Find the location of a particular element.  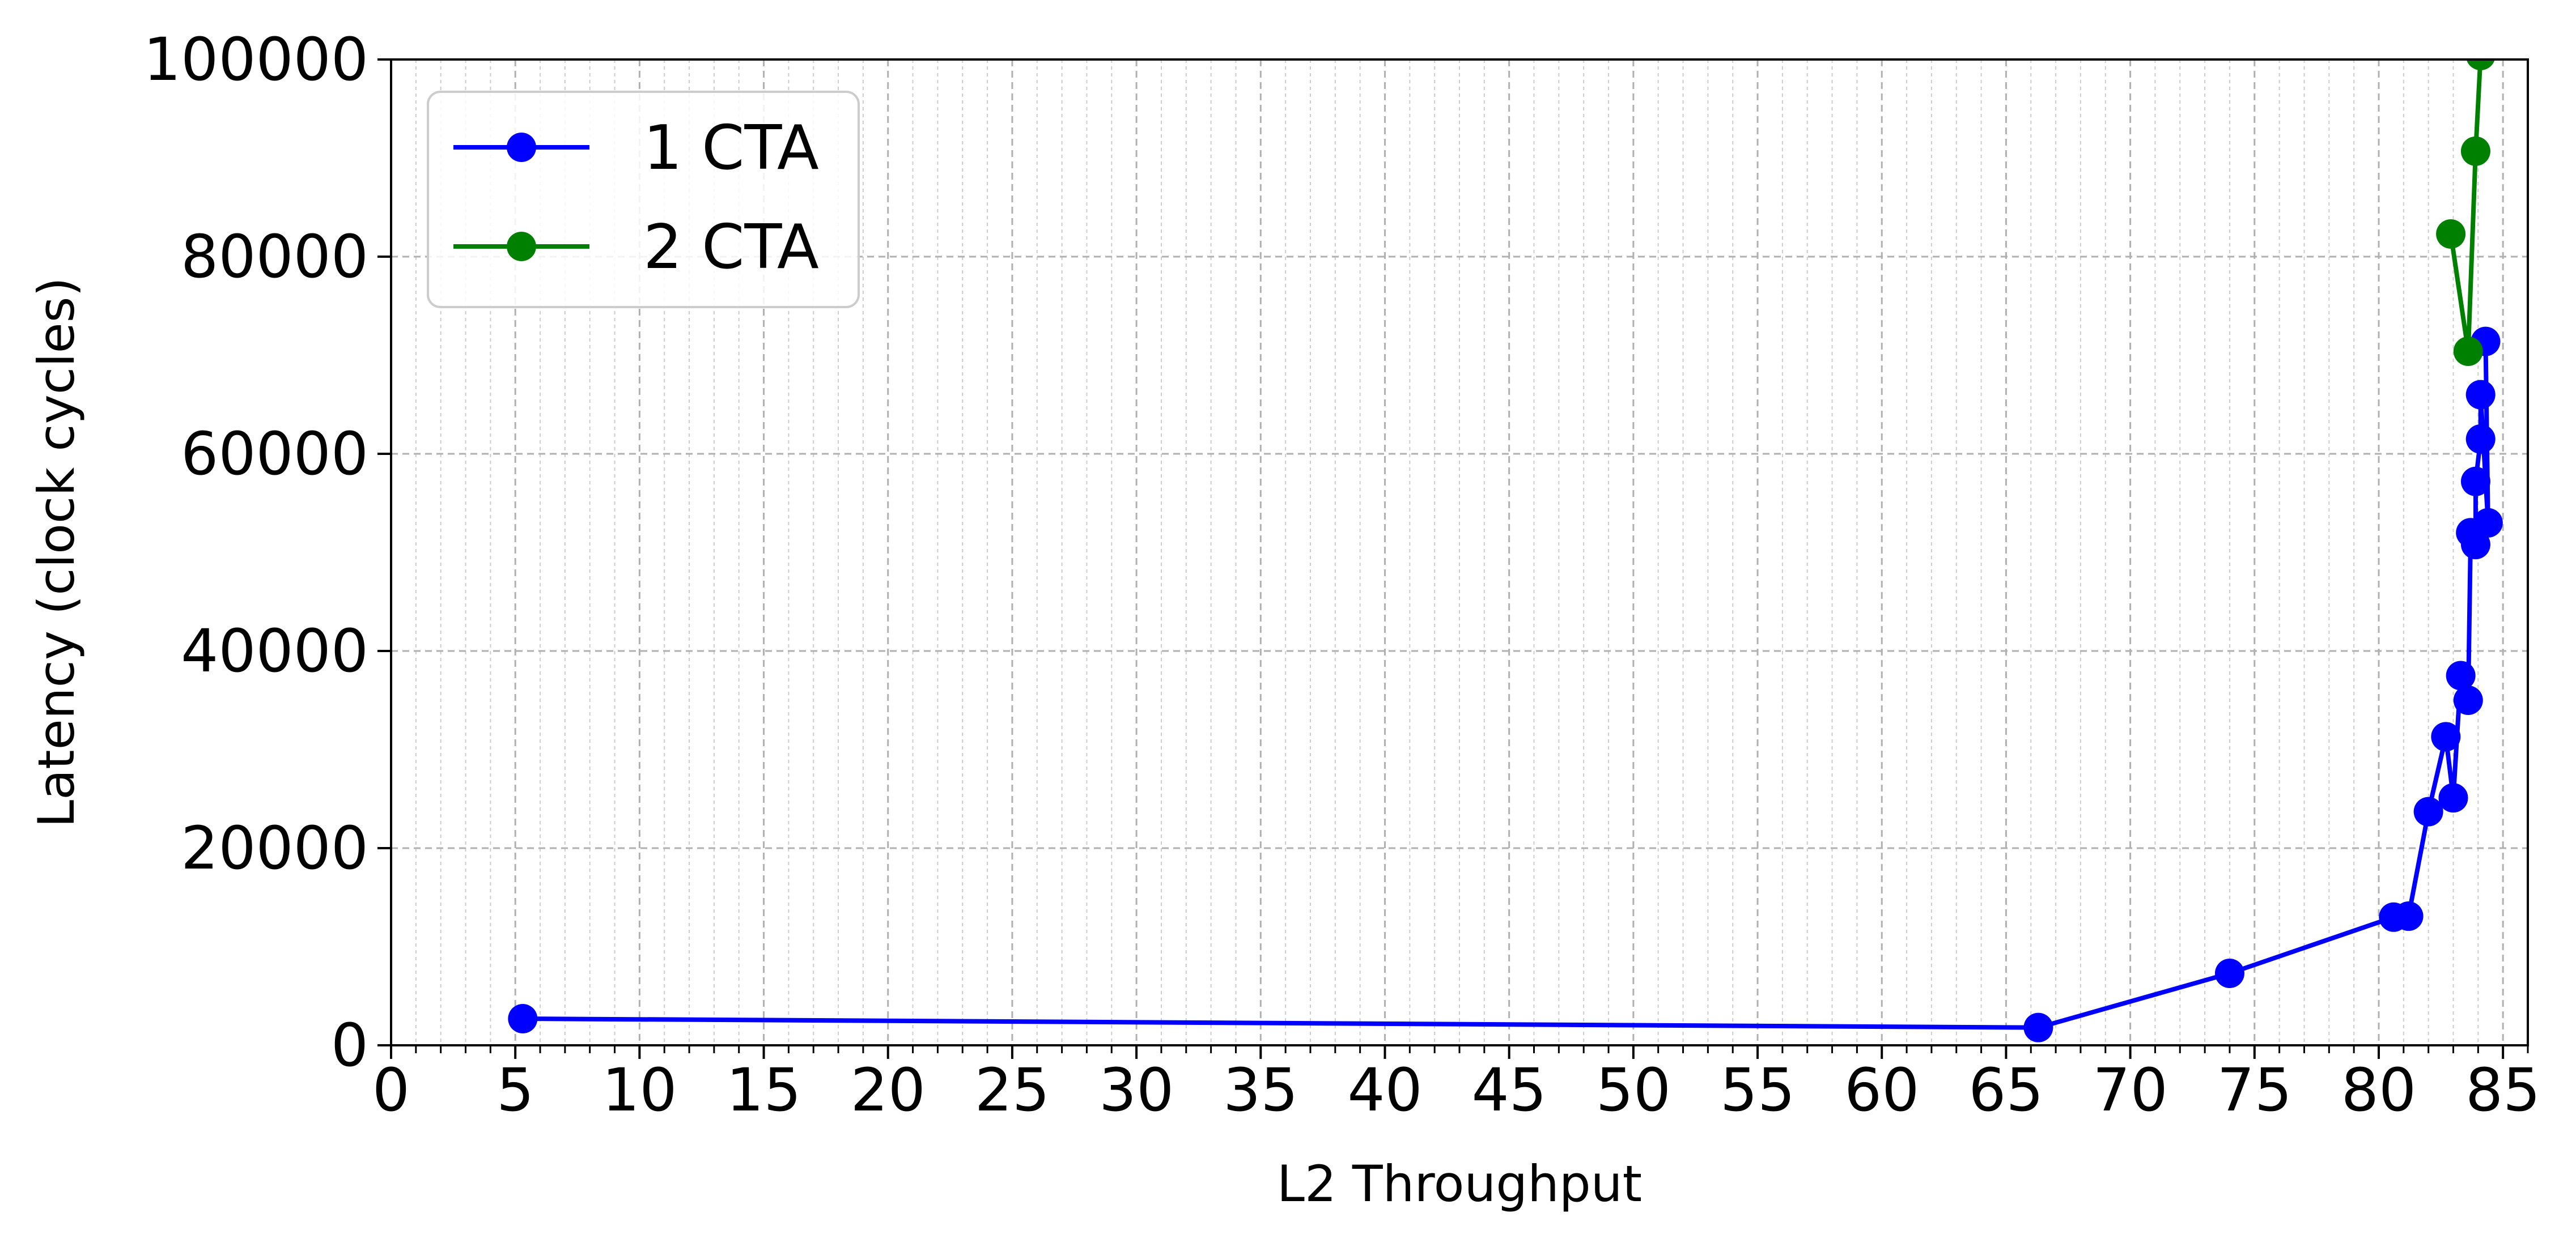

x-tick-label: 10 is located at coordinates (639, 1090).